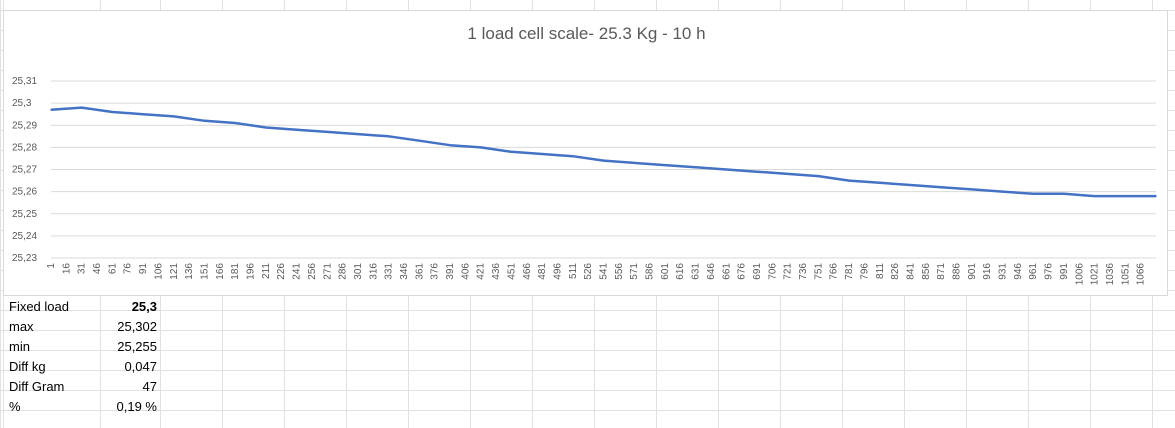 The width and height of the screenshot is (1175, 428). Describe the element at coordinates (24, 125) in the screenshot. I see `y-tick-label: 25,29` at that location.